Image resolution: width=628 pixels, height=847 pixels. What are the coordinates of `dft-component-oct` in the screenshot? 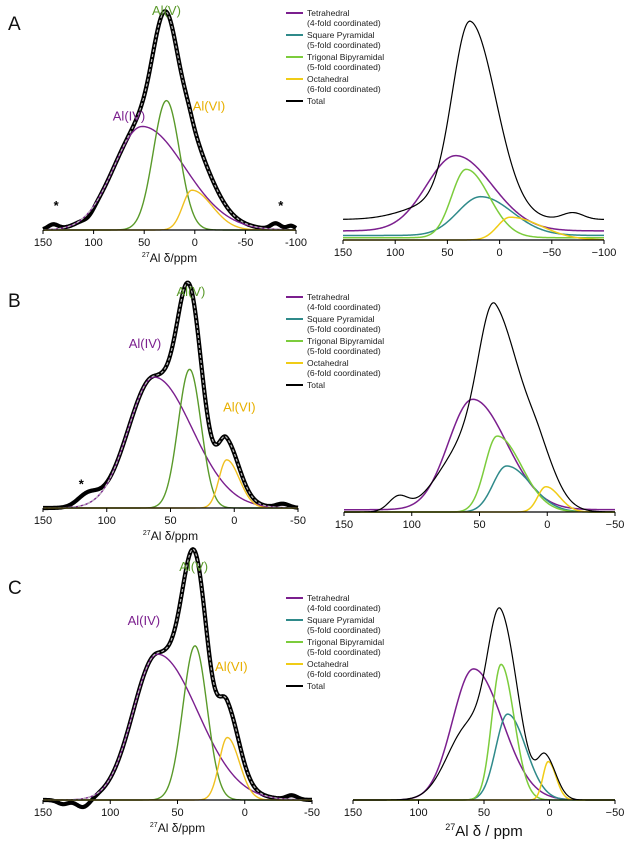 It's located at (484, 780).